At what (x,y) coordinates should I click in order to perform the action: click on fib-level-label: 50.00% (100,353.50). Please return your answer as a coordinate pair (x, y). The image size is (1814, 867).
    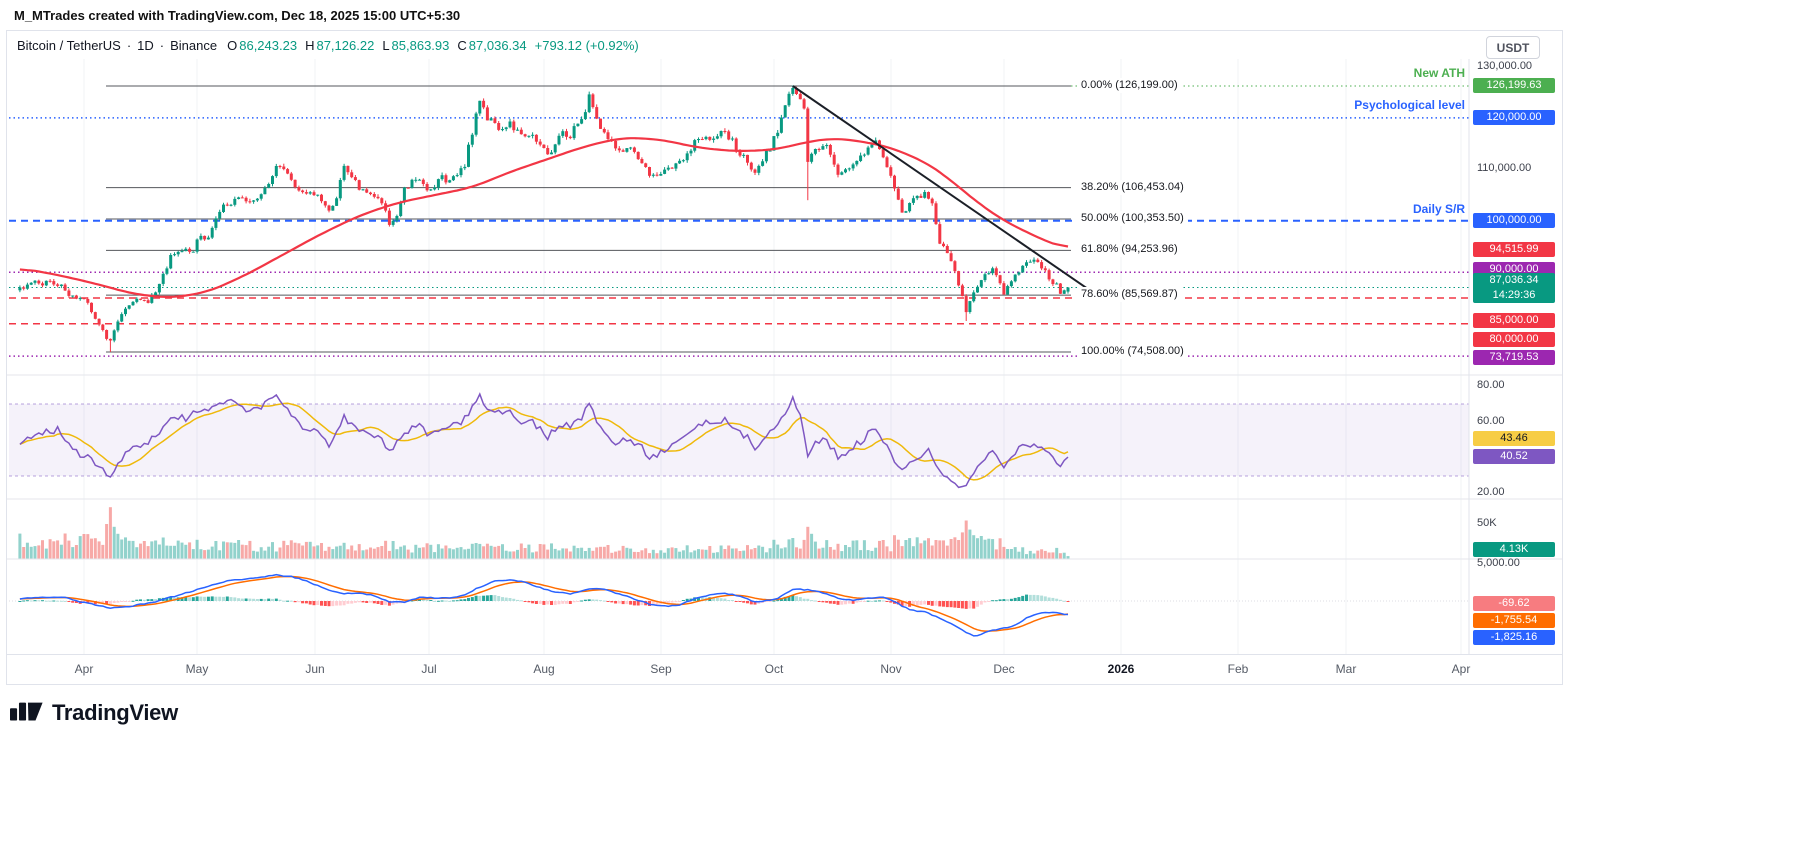
    Looking at the image, I should click on (1132, 218).